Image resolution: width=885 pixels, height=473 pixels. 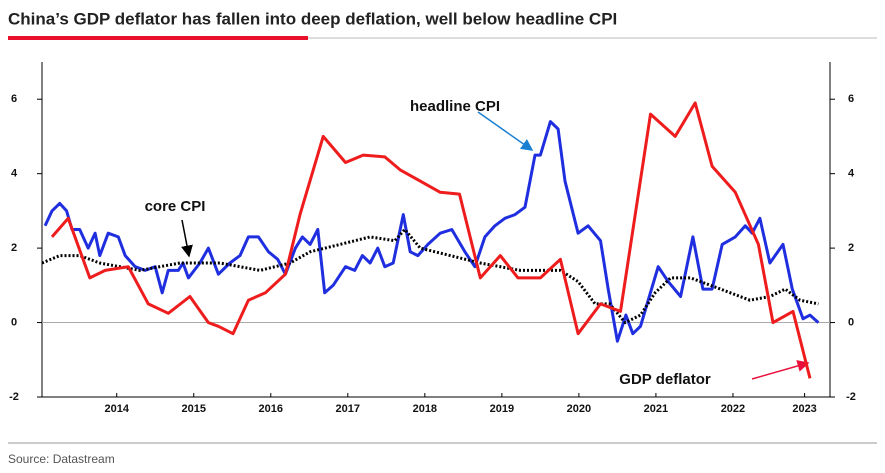 What do you see at coordinates (61, 459) in the screenshot?
I see `source: Source: Datastream` at bounding box center [61, 459].